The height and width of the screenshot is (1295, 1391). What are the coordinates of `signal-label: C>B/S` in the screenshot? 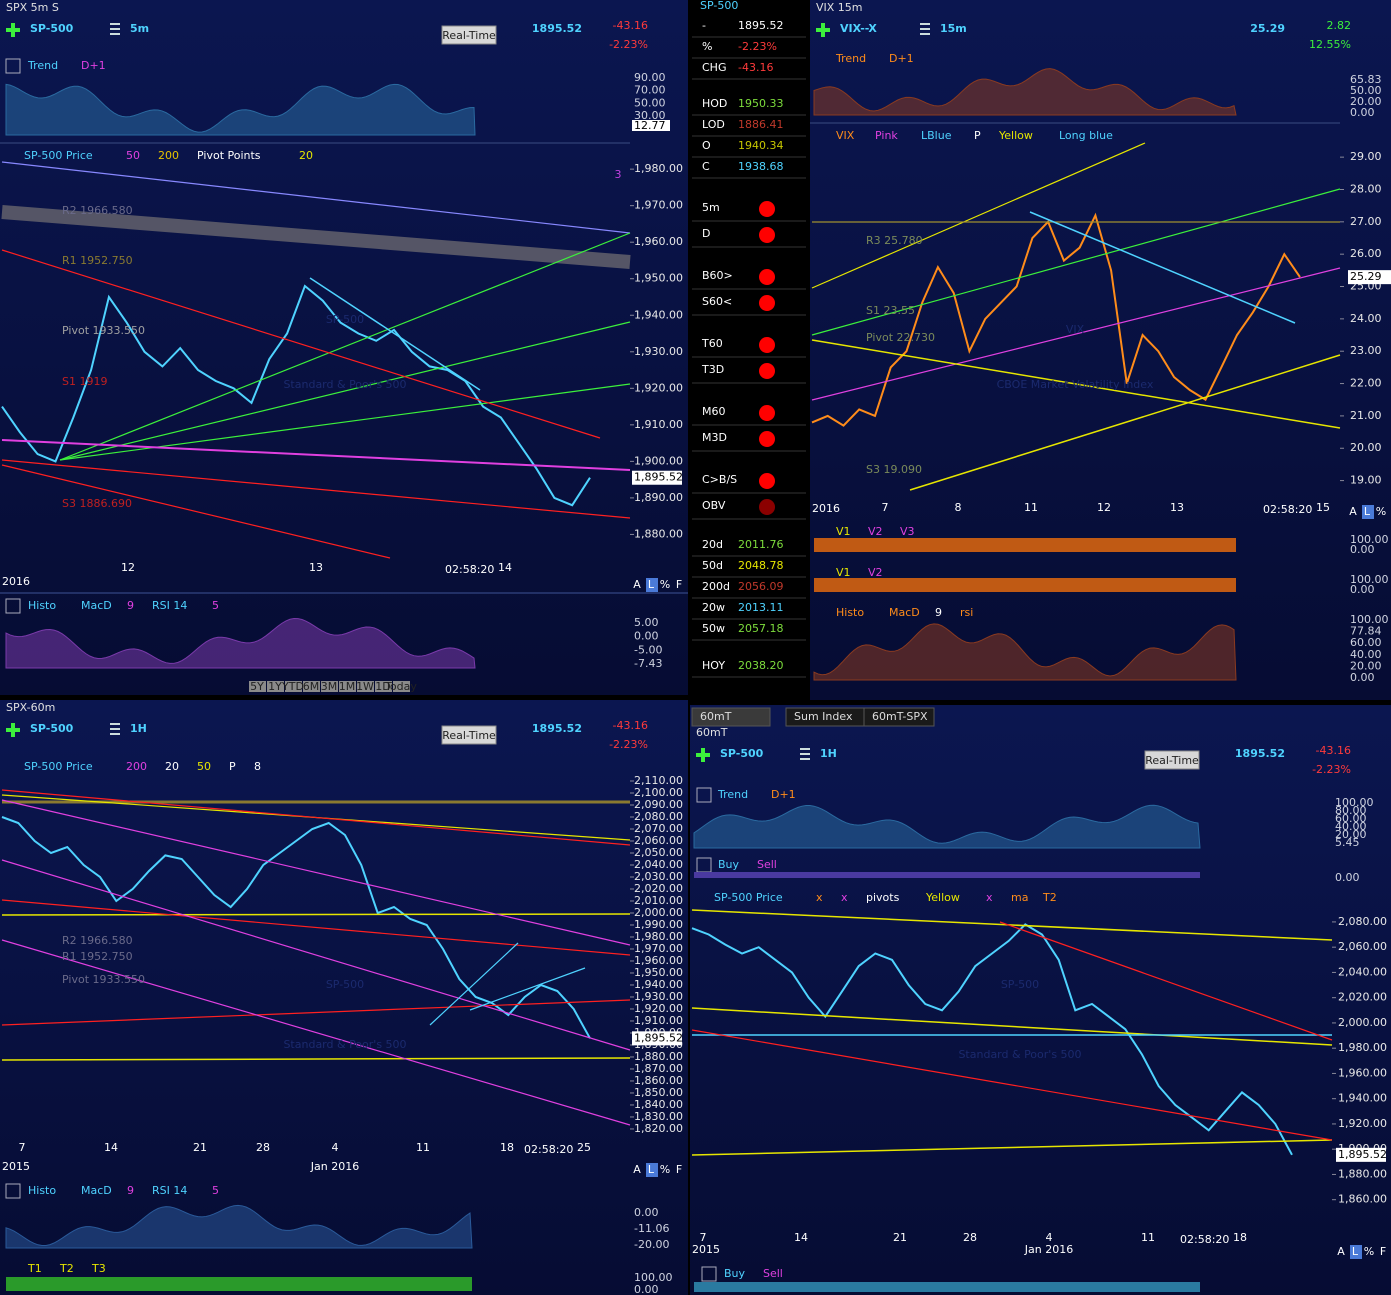 It's located at (719, 479).